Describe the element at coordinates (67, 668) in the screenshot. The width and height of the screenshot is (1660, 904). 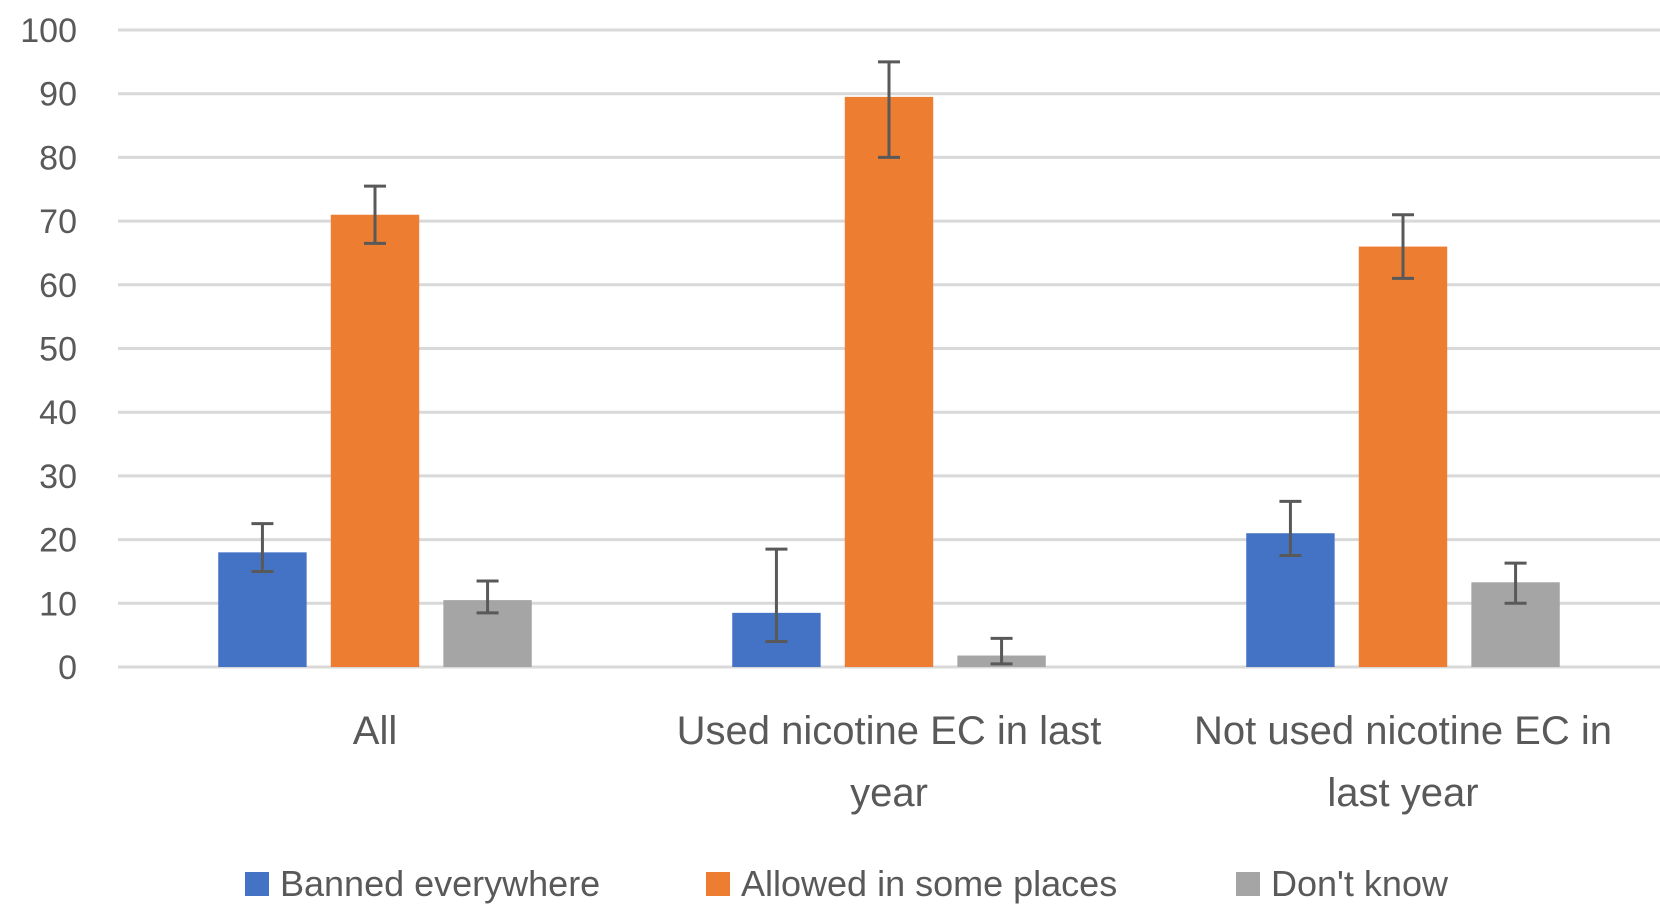
I see `y-tick-label: 0` at that location.